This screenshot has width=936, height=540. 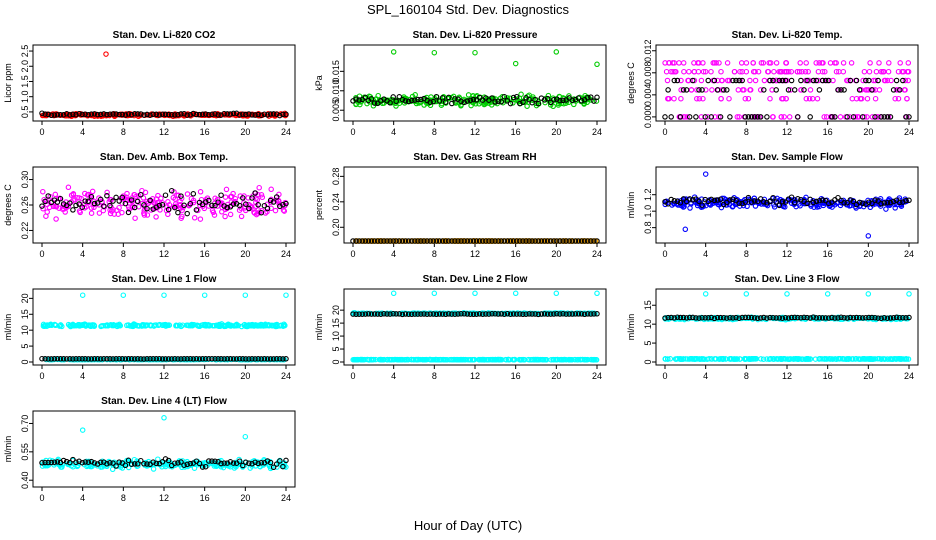 What do you see at coordinates (336, 361) in the screenshot?
I see `y-tick-label: 0` at bounding box center [336, 361].